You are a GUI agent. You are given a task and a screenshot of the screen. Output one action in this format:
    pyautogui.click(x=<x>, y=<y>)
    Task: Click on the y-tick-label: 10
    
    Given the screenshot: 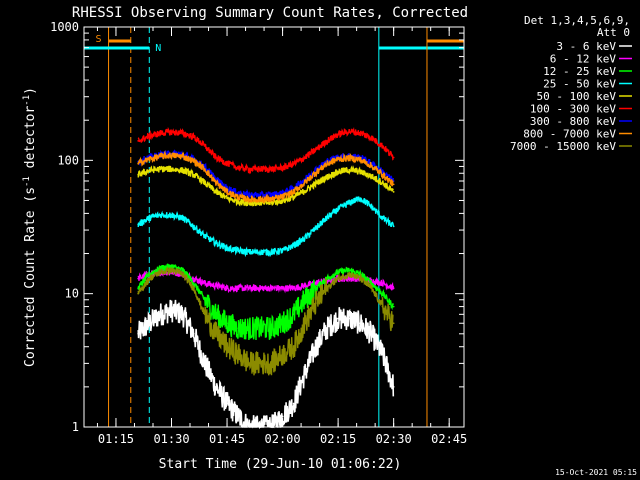 What is the action you would take?
    pyautogui.click(x=72, y=294)
    